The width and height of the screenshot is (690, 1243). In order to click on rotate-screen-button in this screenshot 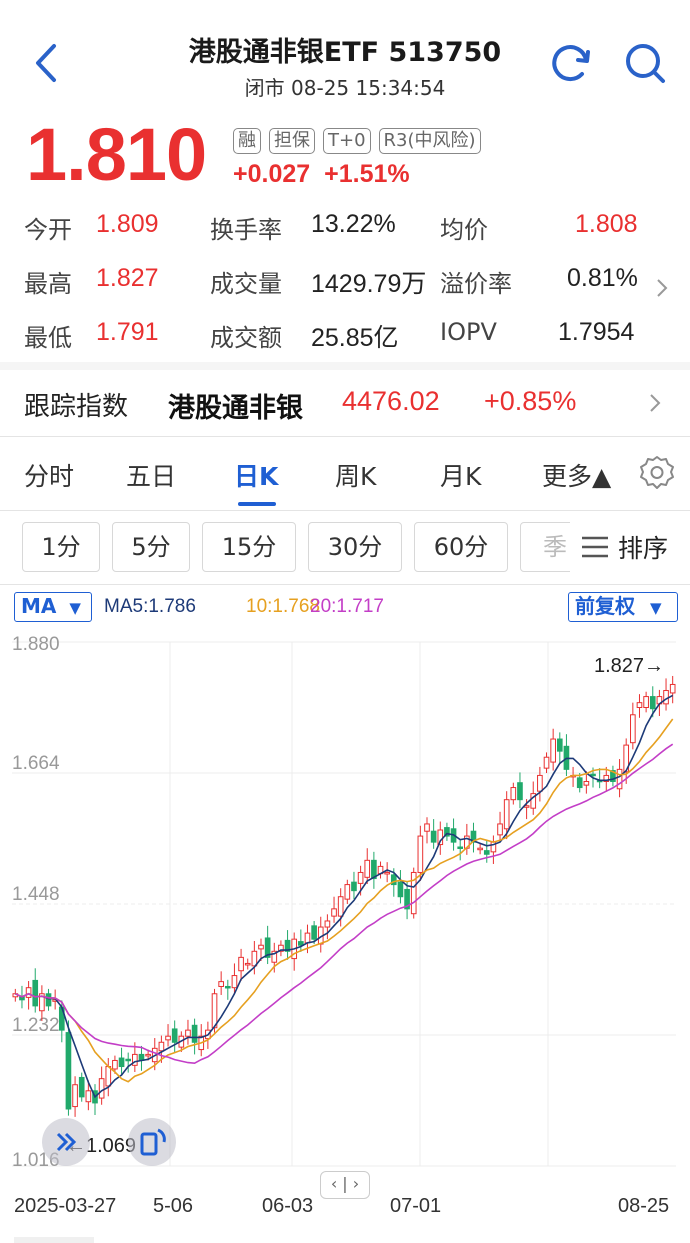, I will do `click(152, 1142)`.